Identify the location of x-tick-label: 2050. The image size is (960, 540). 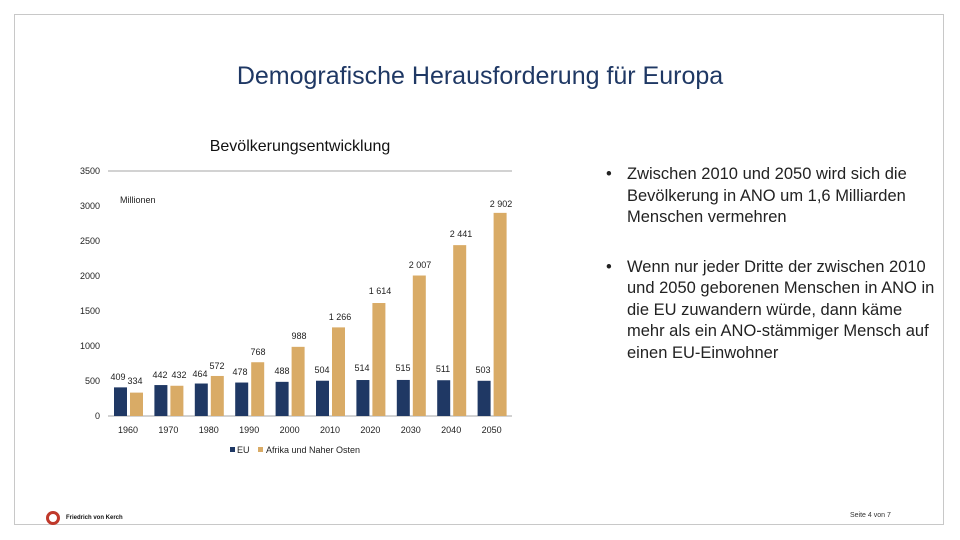
(492, 430).